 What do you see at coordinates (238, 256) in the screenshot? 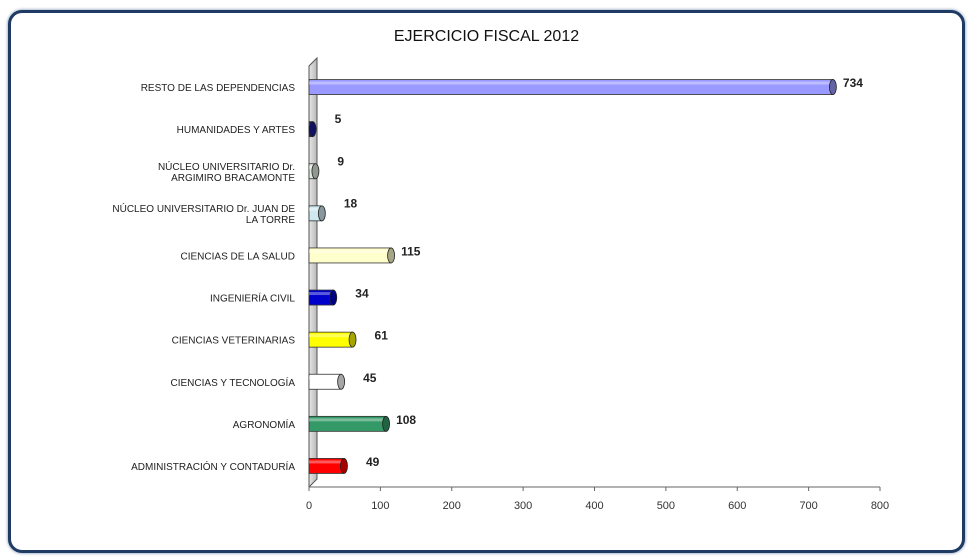
I see `category-label: CIENCIAS DE LA SALUD` at bounding box center [238, 256].